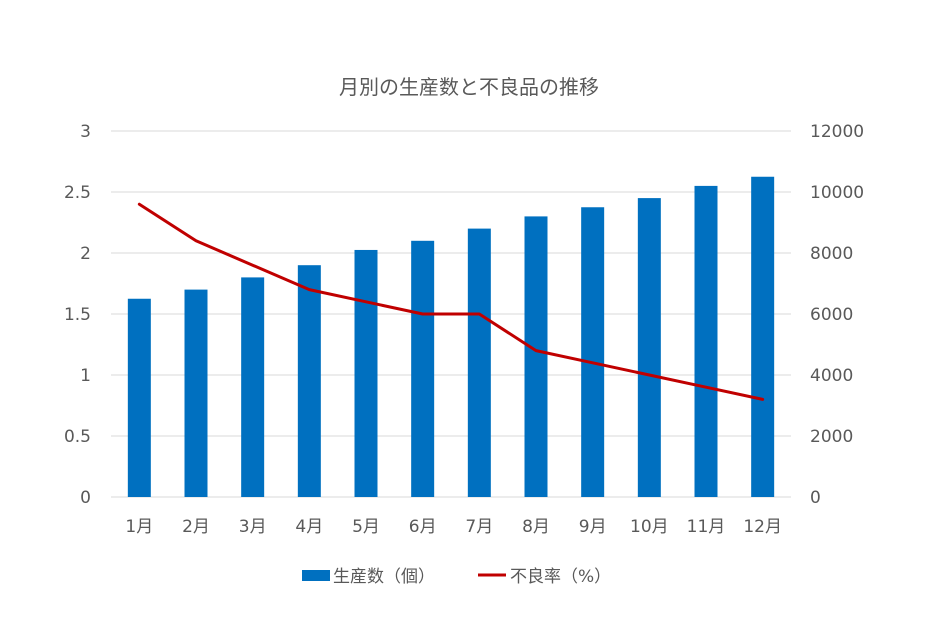  I want to click on left-tick-label: 2, so click(85, 254).